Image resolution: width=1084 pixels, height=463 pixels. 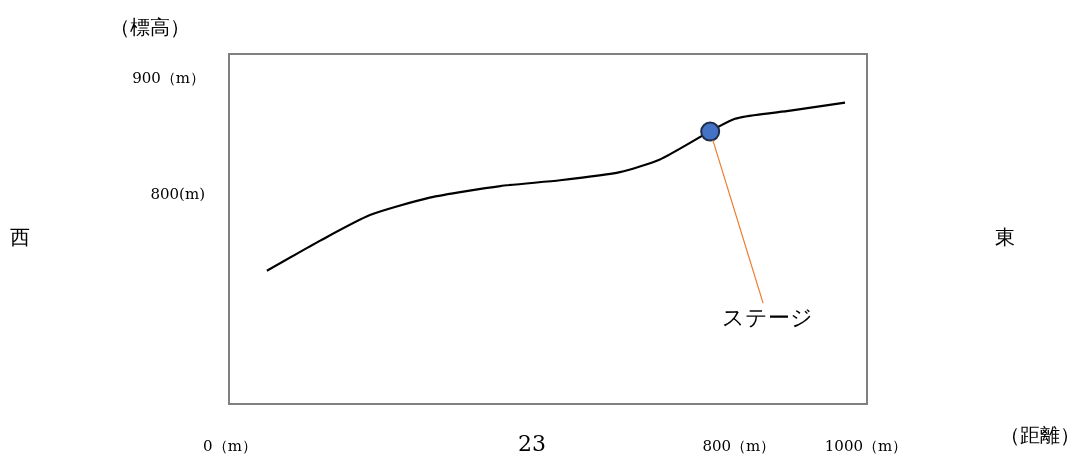 I want to click on x-axis-title: （距離）, so click(x=1040, y=435).